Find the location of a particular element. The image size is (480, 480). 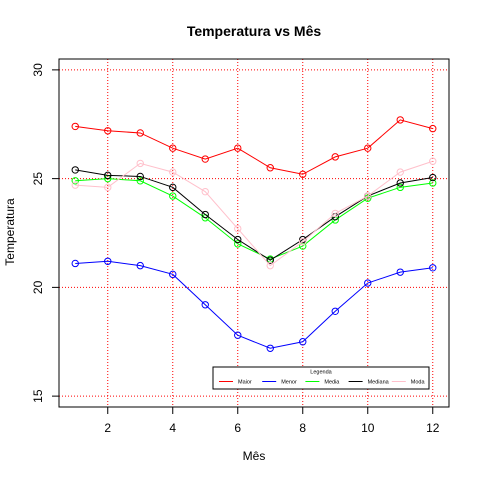

y-tick-label: 20 is located at coordinates (38, 287).